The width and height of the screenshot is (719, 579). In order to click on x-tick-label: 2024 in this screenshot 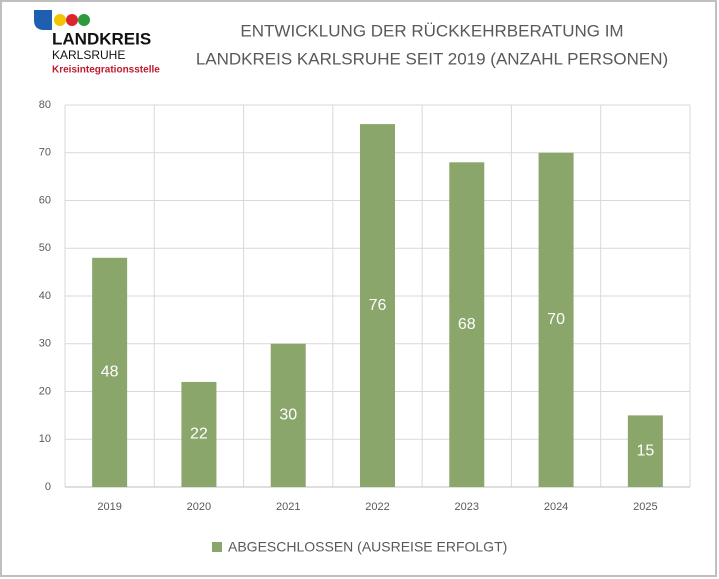, I will do `click(556, 507)`.